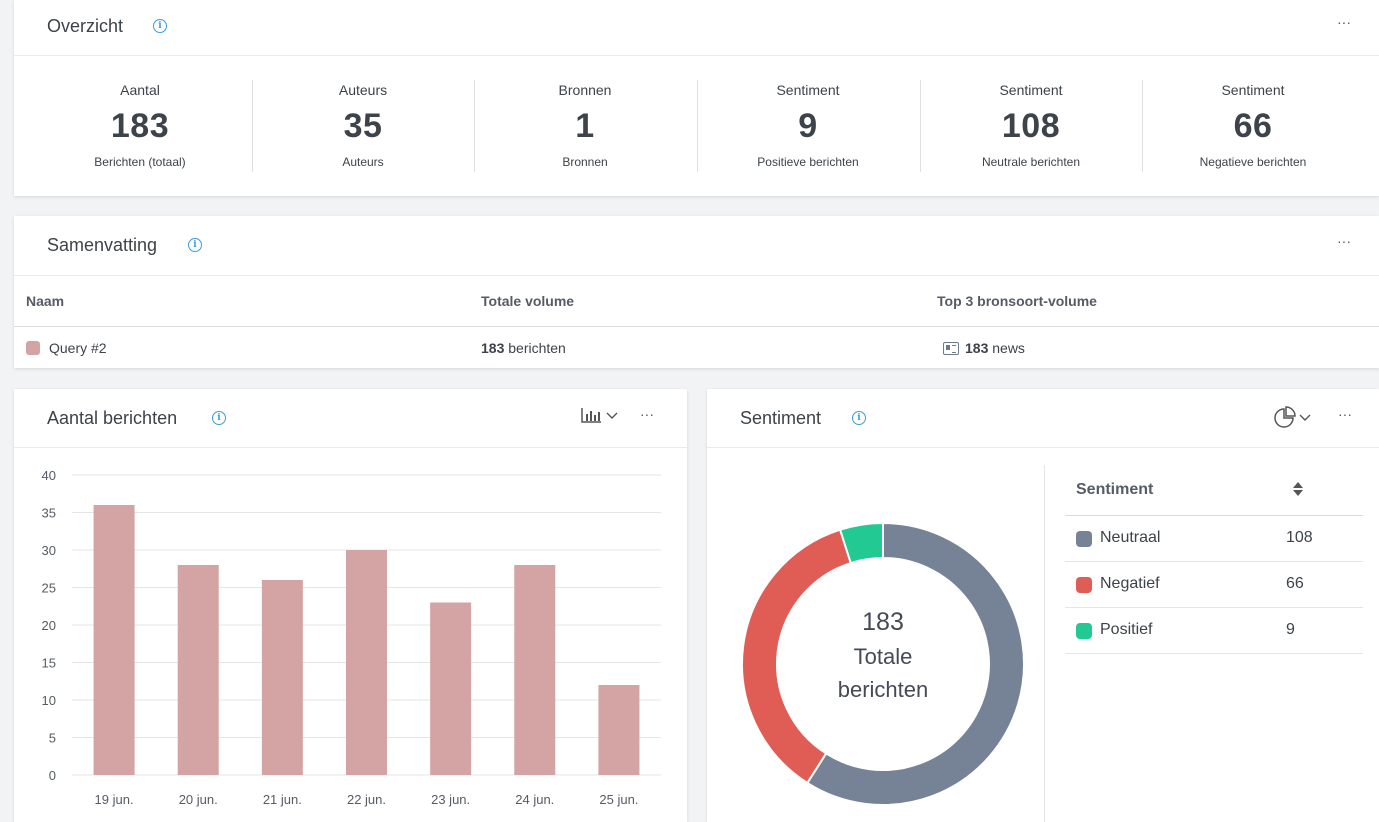 This screenshot has height=822, width=1379. Describe the element at coordinates (1295, 583) in the screenshot. I see `sentiment-value: 66` at that location.